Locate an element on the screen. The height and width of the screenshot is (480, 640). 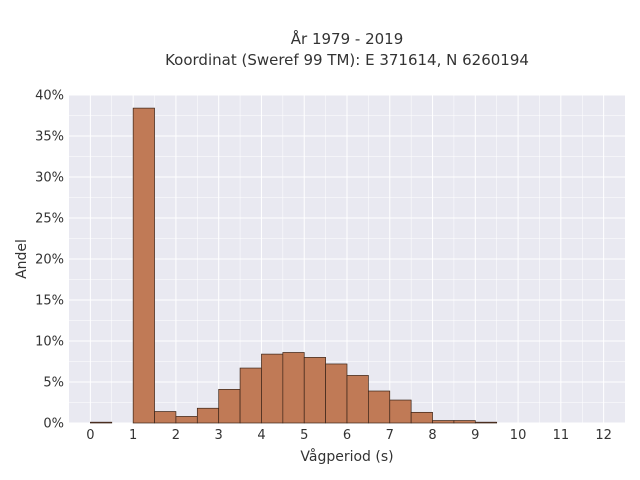
y-tick-label: 40% is located at coordinates (49, 96).